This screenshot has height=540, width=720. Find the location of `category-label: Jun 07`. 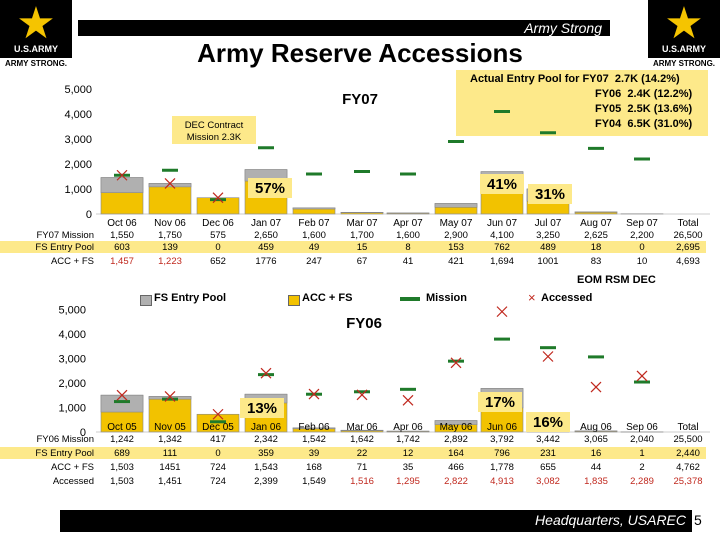

category-label: Jun 07 is located at coordinates (502, 223).